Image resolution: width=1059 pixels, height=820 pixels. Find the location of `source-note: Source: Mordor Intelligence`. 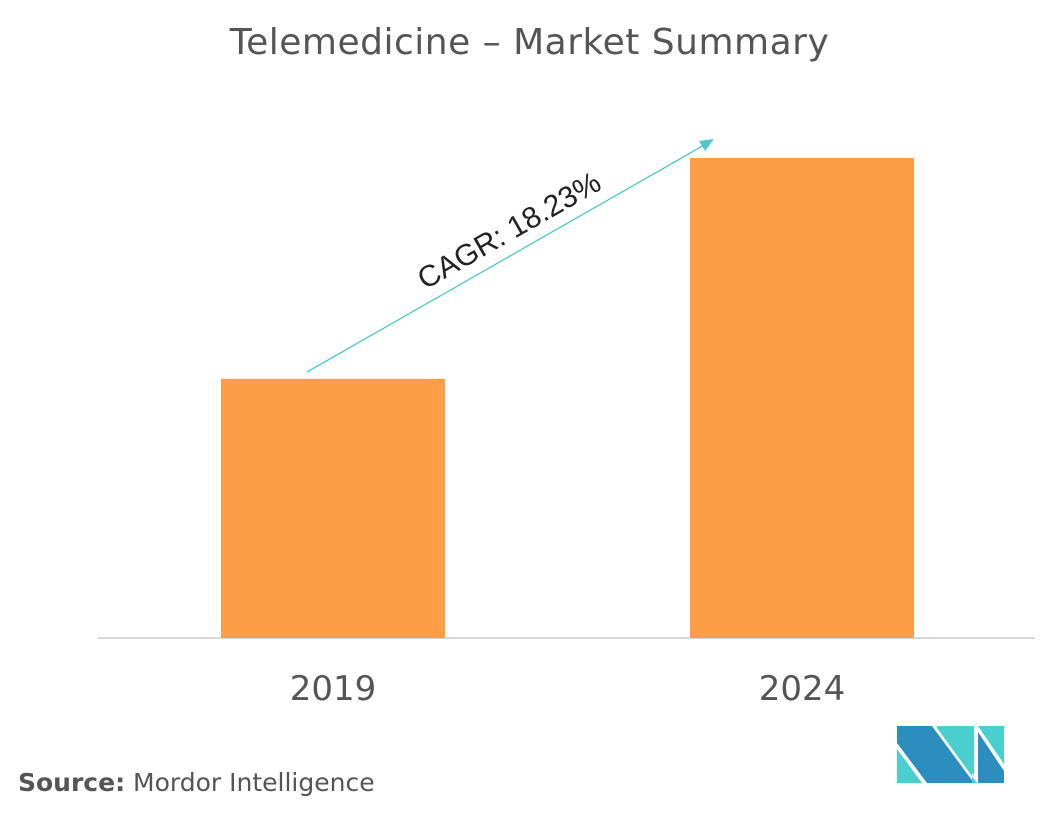

source-note: Source: Mordor Intelligence is located at coordinates (196, 782).